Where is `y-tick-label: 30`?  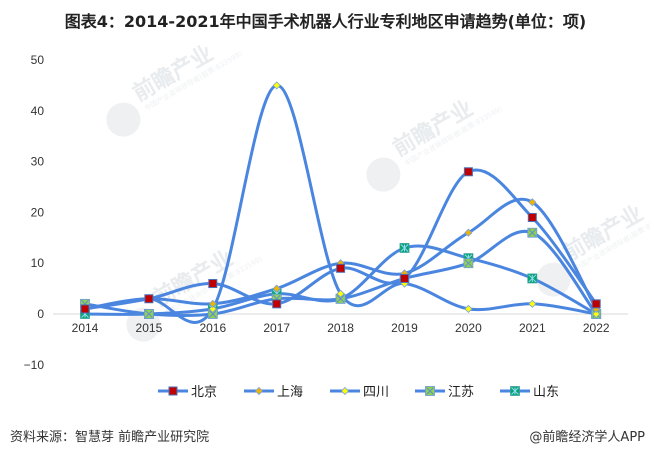 y-tick-label: 30 is located at coordinates (38, 162).